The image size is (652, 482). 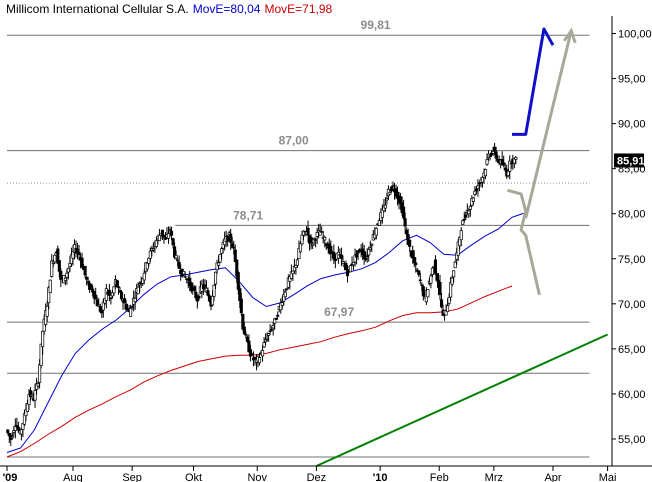 What do you see at coordinates (632, 215) in the screenshot?
I see `y-tick-label: 80,00` at bounding box center [632, 215].